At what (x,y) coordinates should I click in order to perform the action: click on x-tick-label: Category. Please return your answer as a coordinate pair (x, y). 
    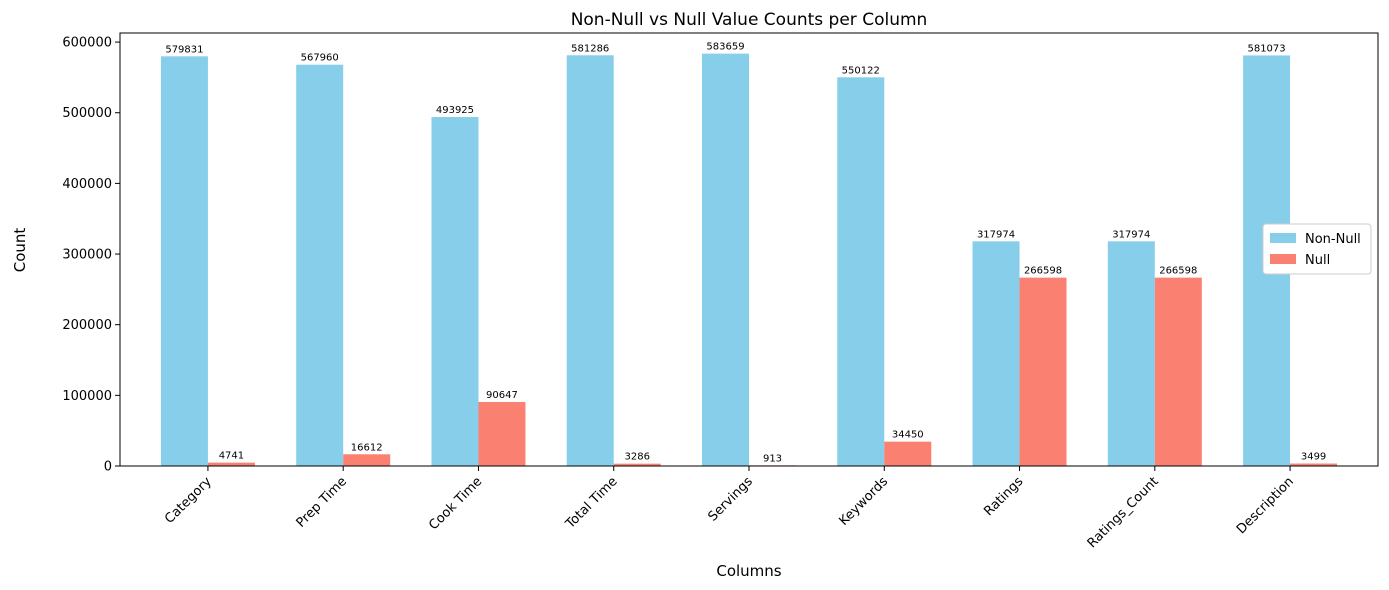
    Looking at the image, I should click on (188, 500).